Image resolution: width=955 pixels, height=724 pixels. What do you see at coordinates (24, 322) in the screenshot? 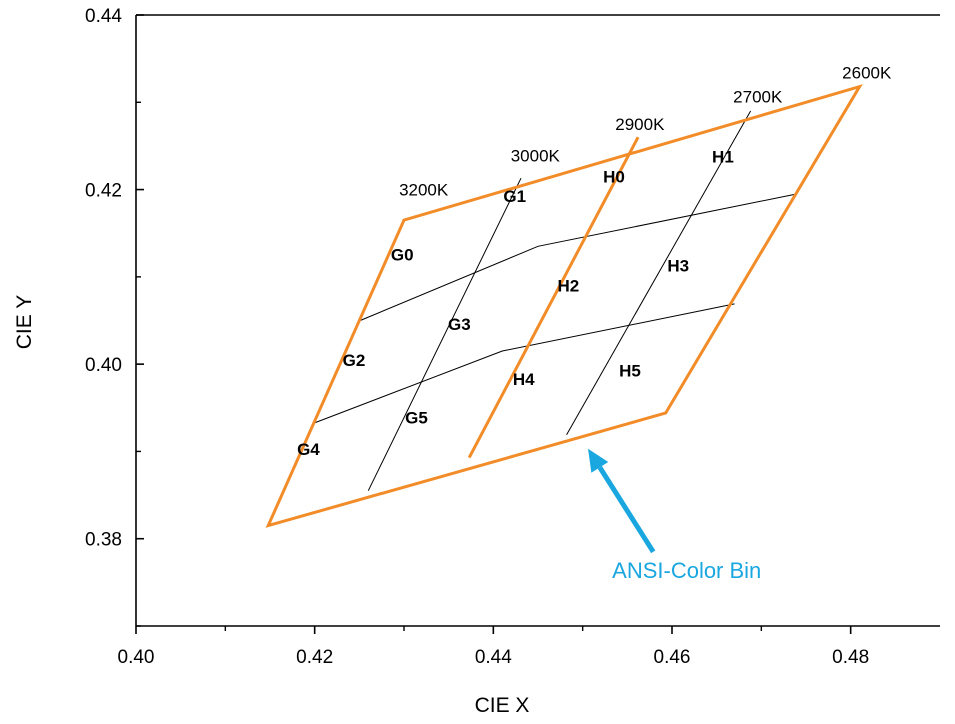
I see `y-axis-title: CIE Y` at bounding box center [24, 322].